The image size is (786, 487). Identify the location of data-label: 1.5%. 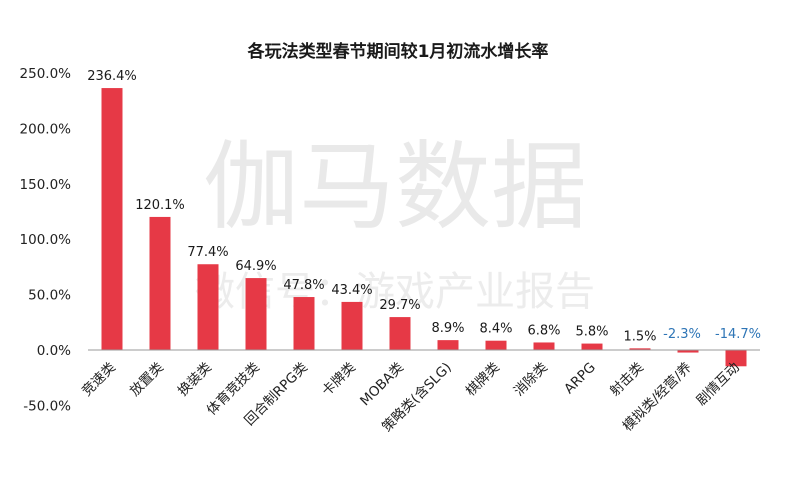
(639, 336).